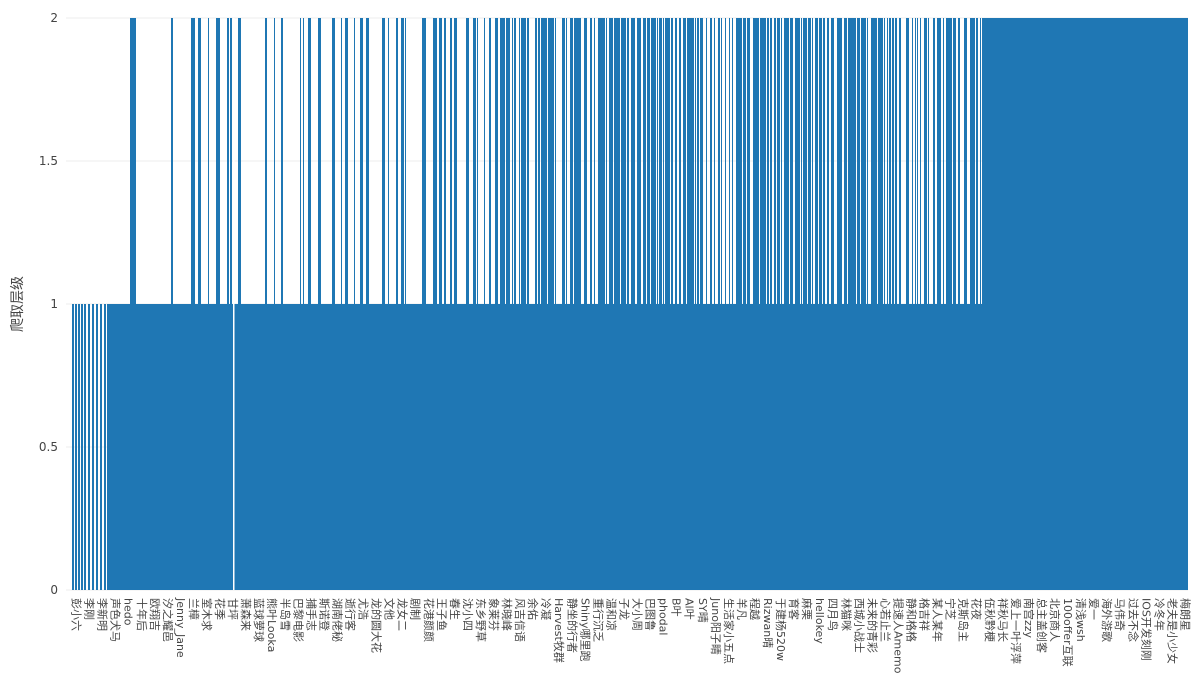 The height and width of the screenshot is (676, 1200). I want to click on x-tick-label: 祥秋马长, so click(1003, 620).